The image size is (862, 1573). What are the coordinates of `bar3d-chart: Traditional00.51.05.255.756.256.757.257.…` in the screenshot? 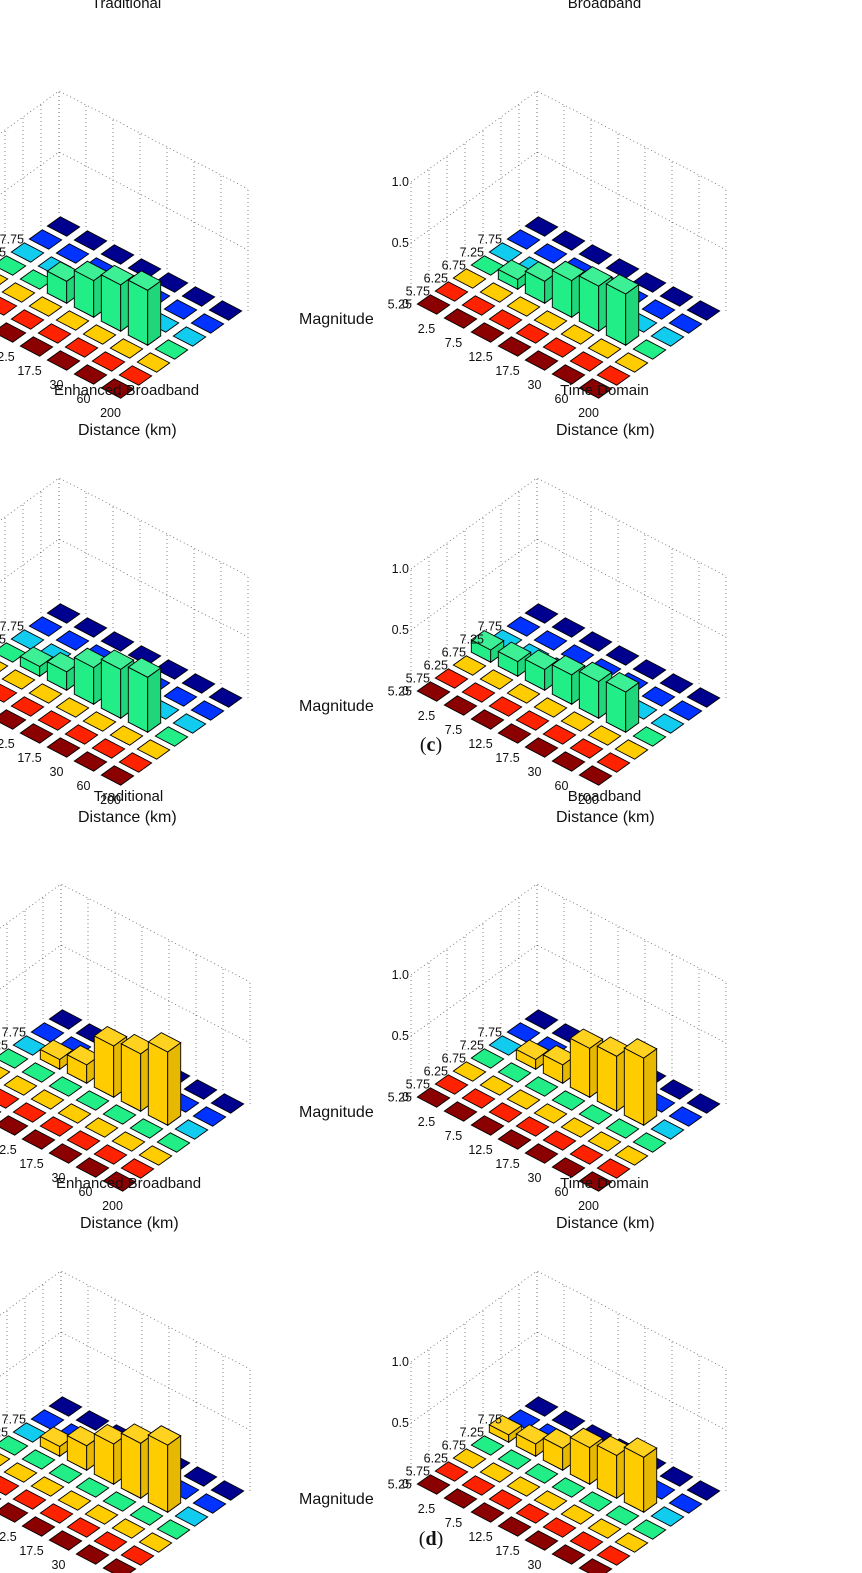 It's located at (124, 219).